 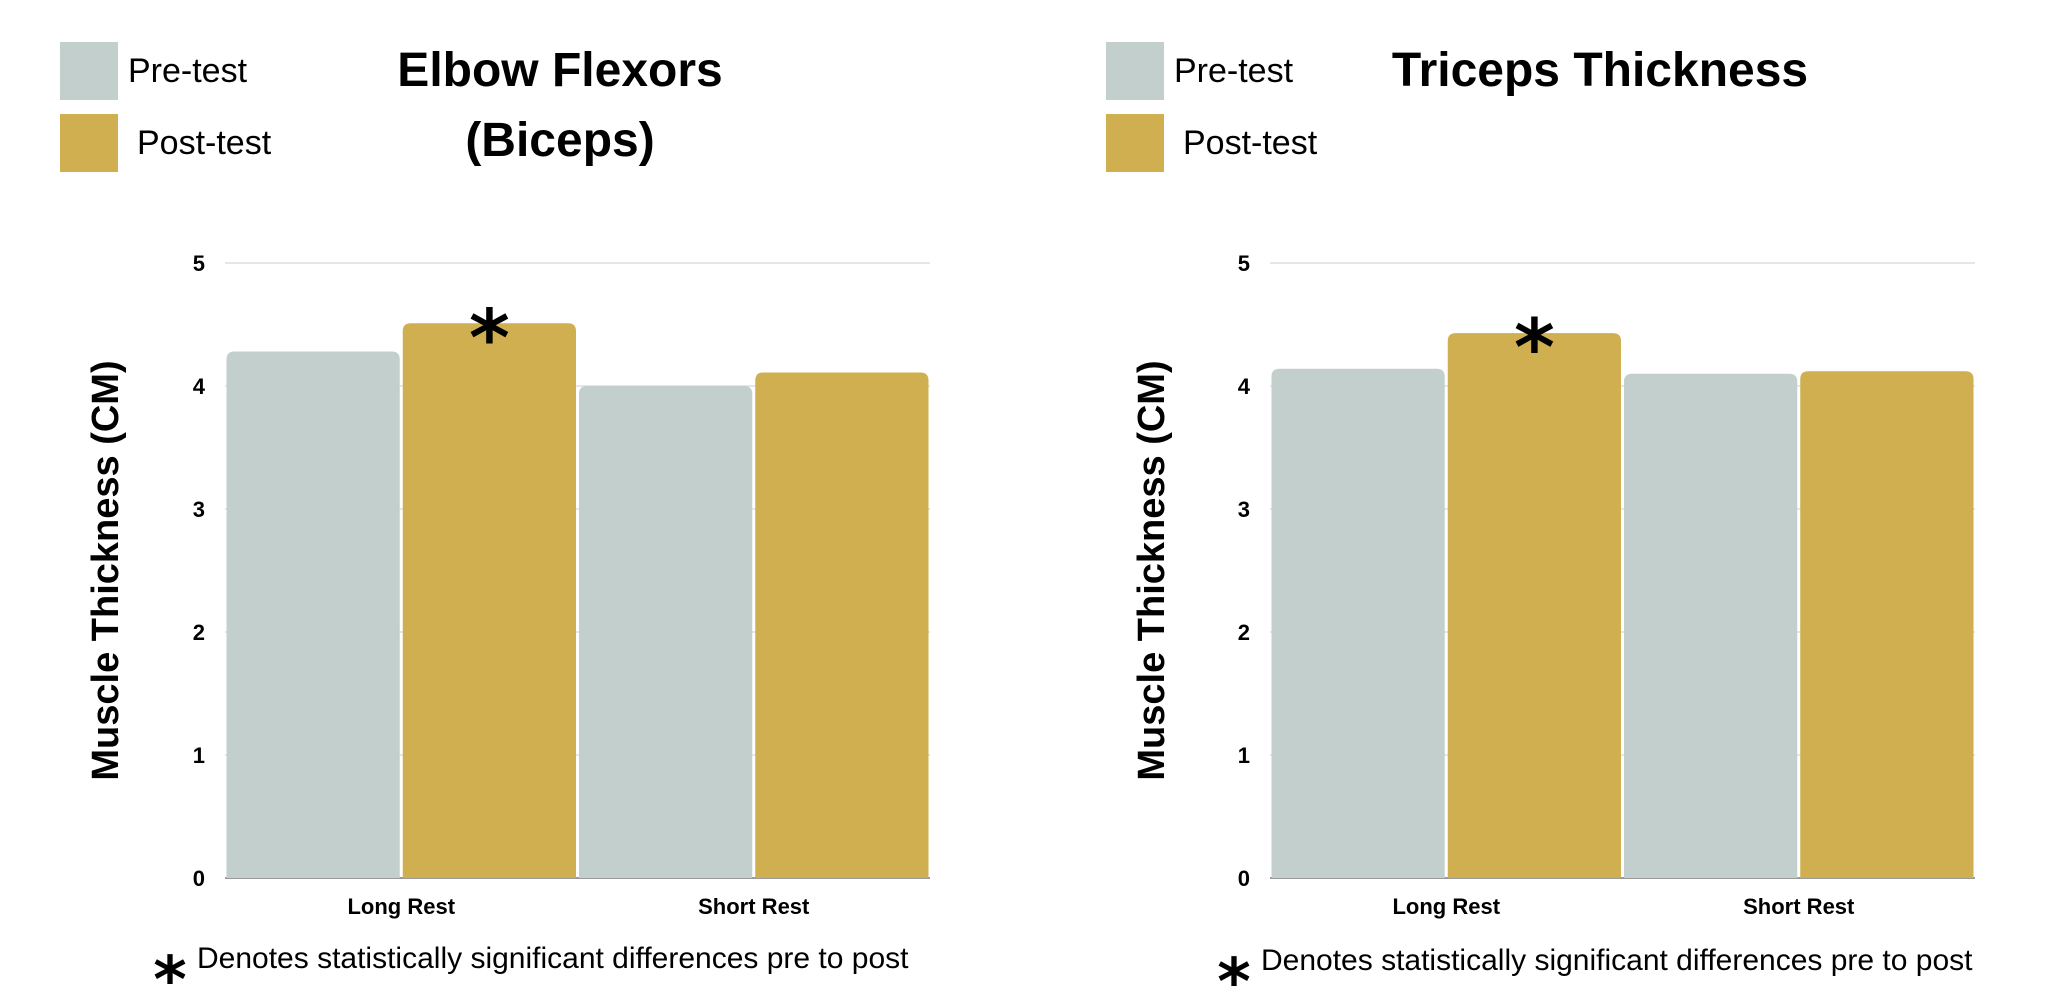 What do you see at coordinates (1600, 70) in the screenshot?
I see `chart-title-line-1: Triceps Thickness` at bounding box center [1600, 70].